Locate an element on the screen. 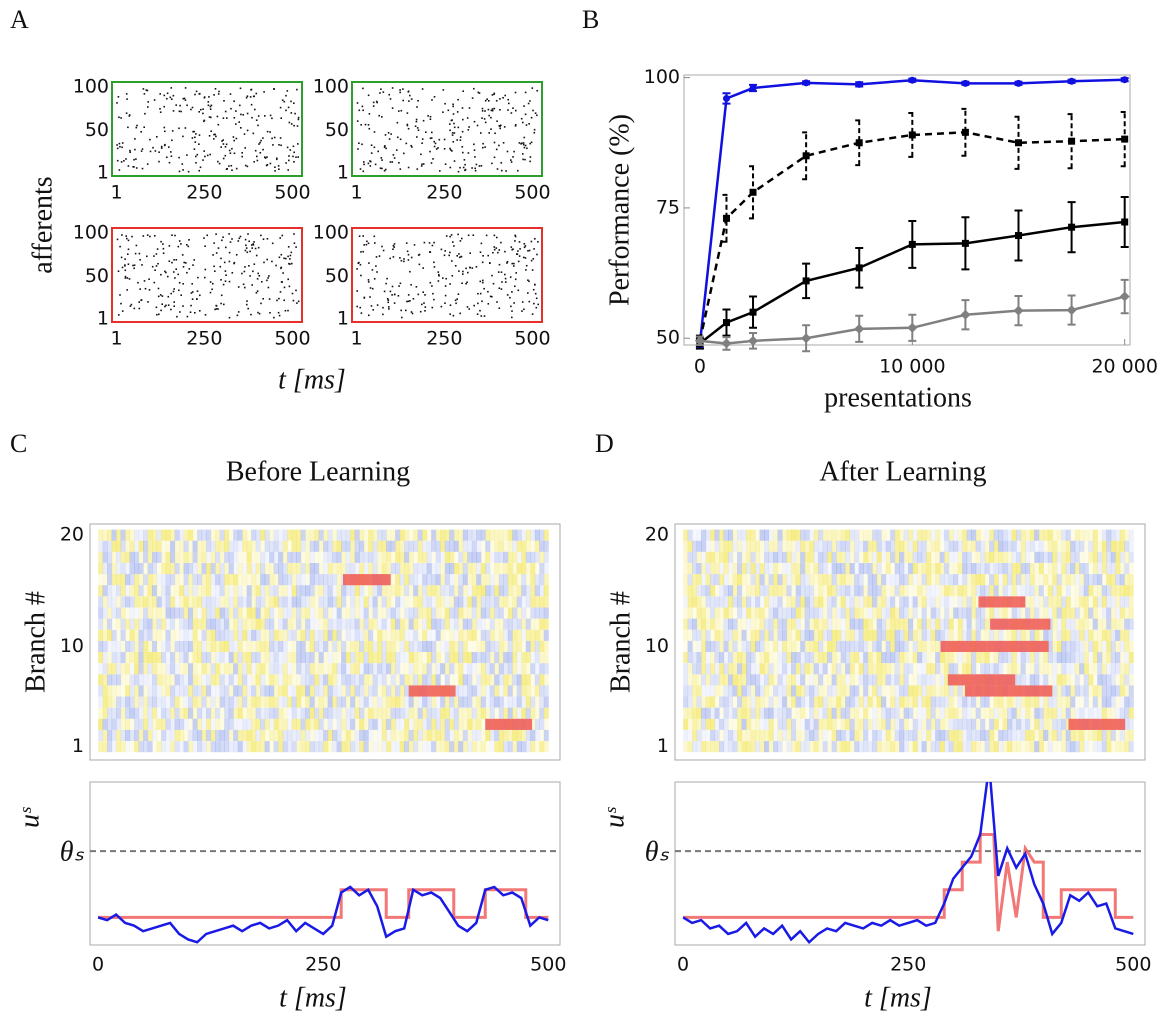  panel-title: Before Learning is located at coordinates (318, 471).